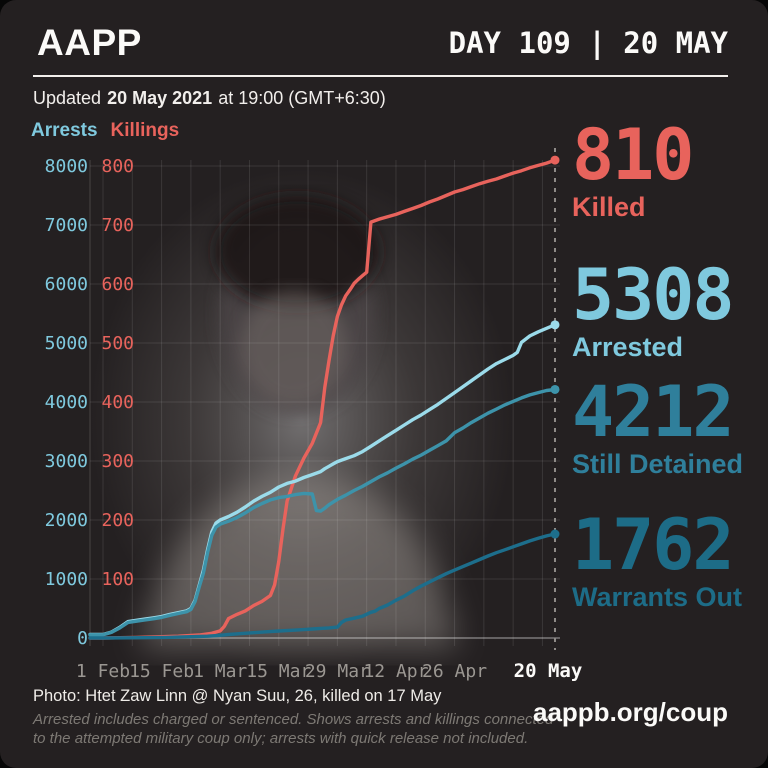 This screenshot has height=768, width=768. What do you see at coordinates (302, 98) in the screenshot?
I see `updated-suffix: at 19:00 (GMT+6:30)` at bounding box center [302, 98].